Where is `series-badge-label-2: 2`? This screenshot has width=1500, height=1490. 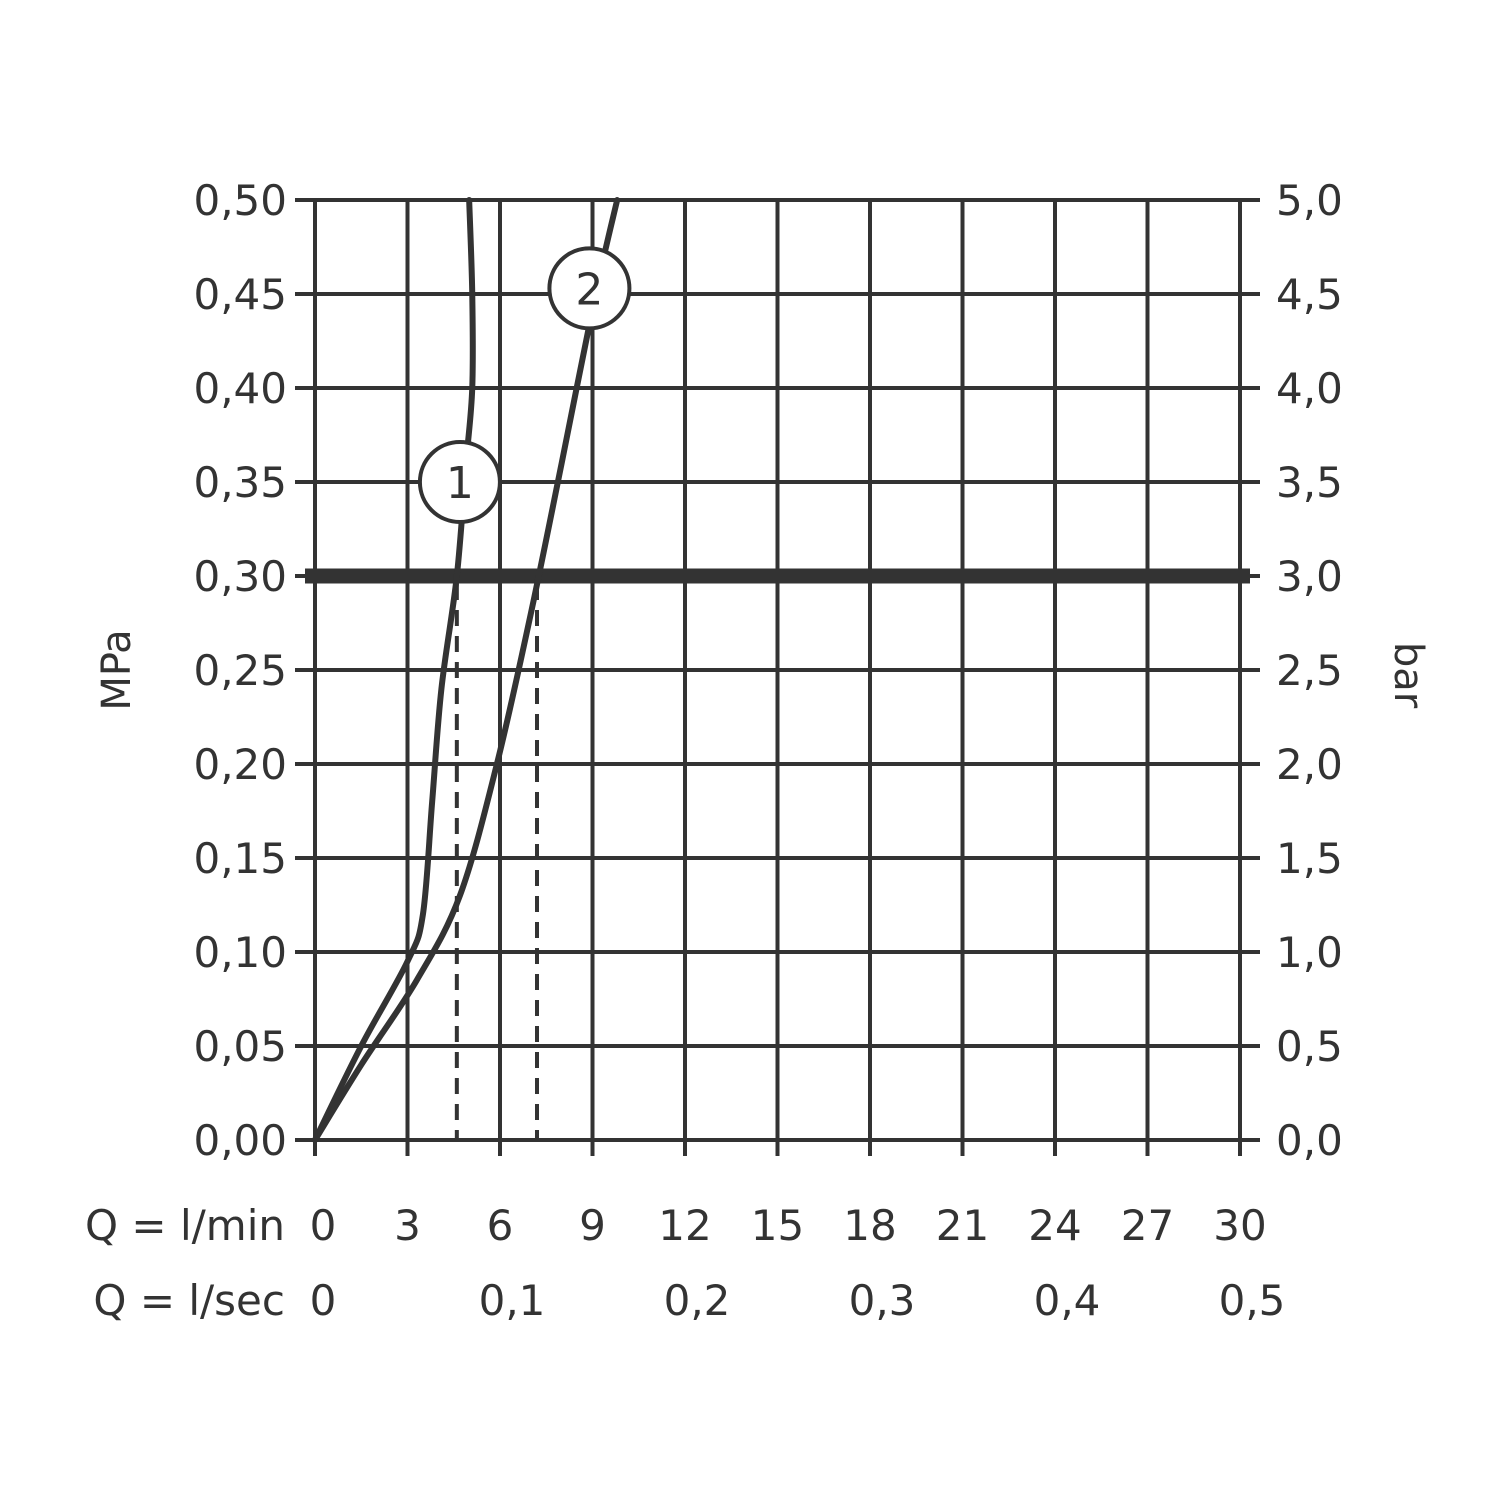
series-badge-label-2: 2 is located at coordinates (589, 289).